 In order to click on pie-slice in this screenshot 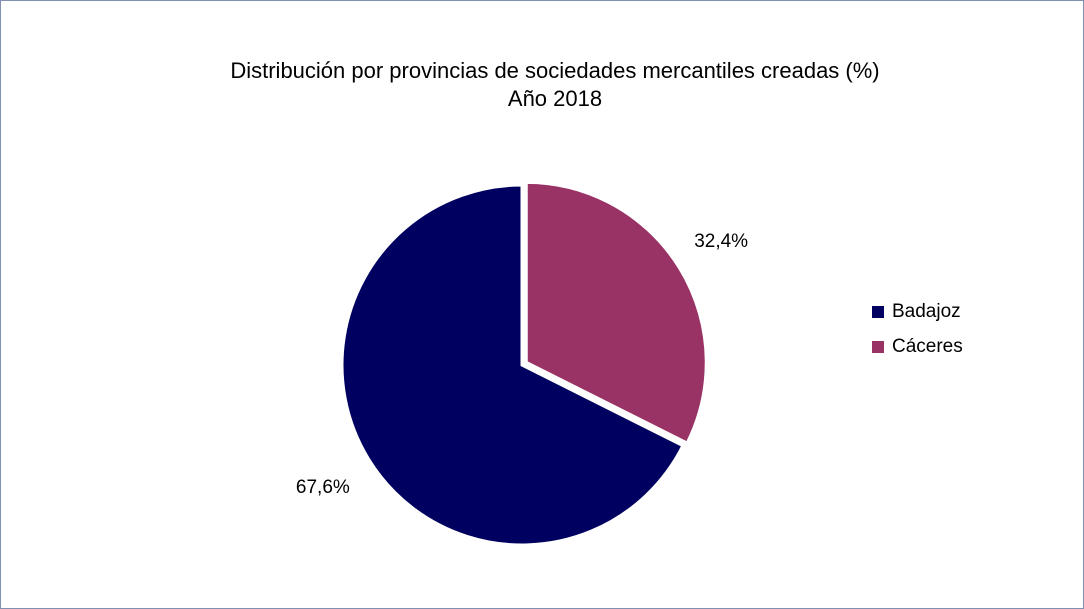, I will do `click(616, 313)`.